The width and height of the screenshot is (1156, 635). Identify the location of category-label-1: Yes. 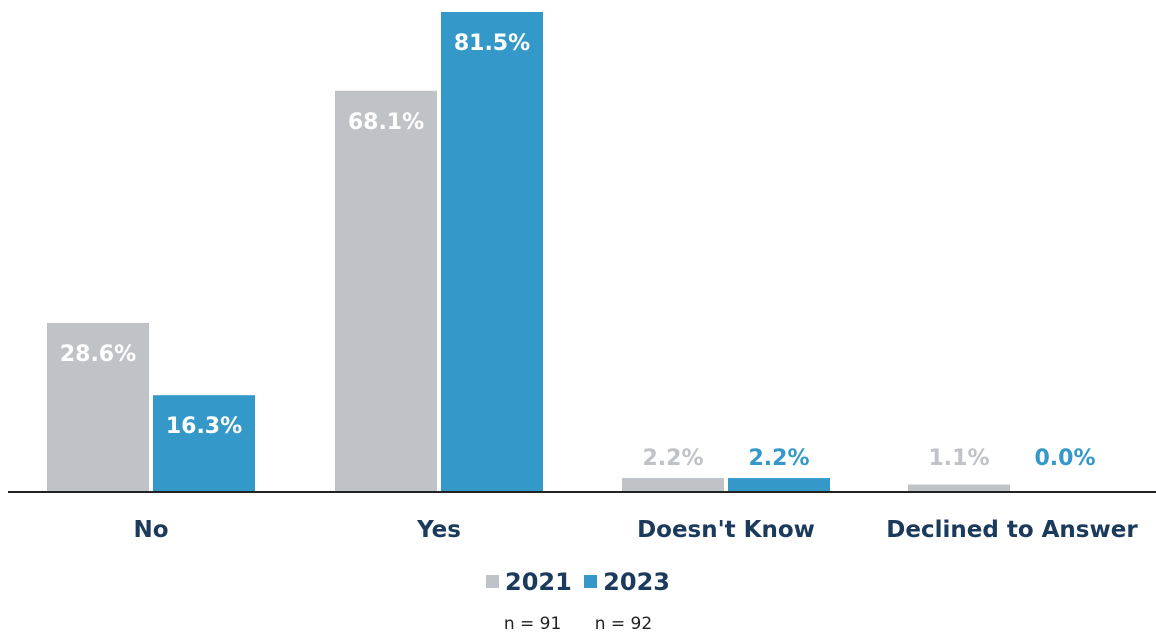
(438, 530).